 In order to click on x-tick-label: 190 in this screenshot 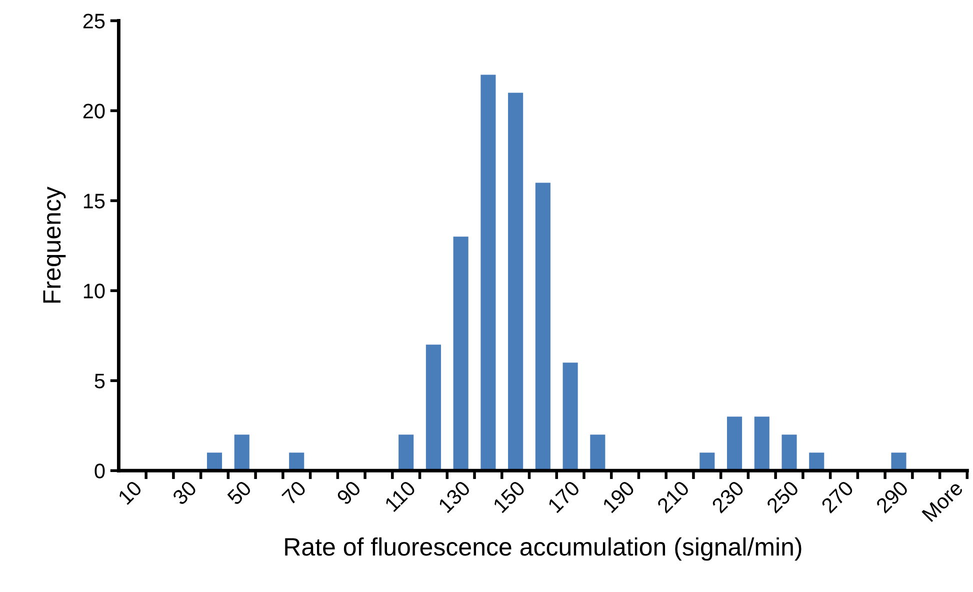, I will do `click(619, 497)`.